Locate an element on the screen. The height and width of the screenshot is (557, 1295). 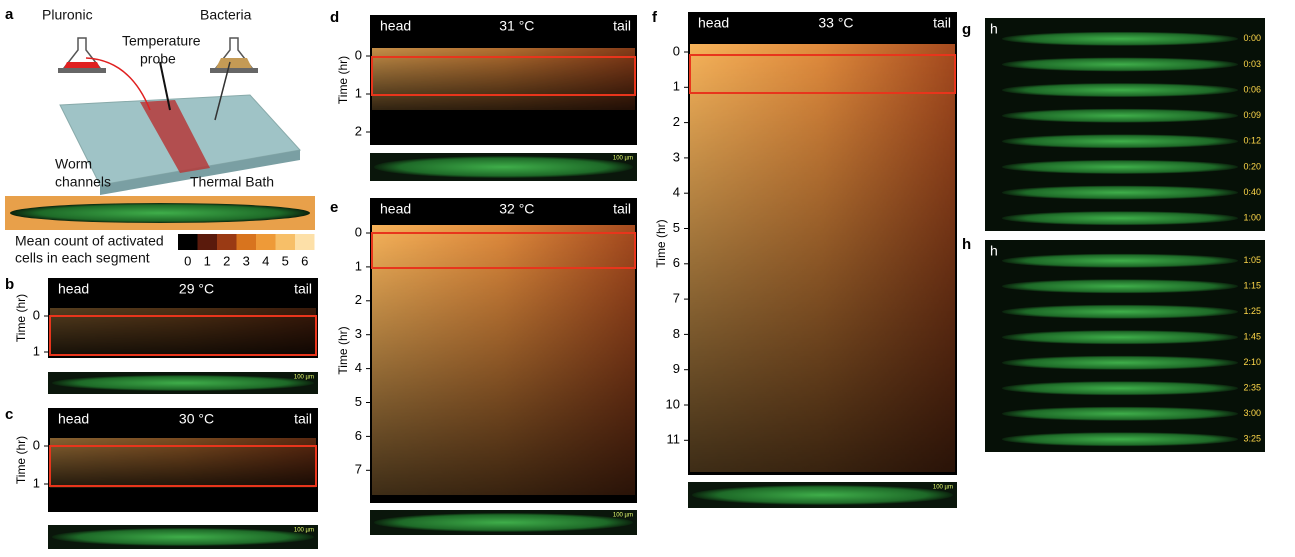
panel-label: h is located at coordinates (966, 244).